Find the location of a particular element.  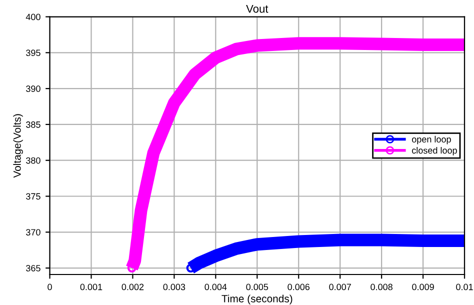

x-tick-label: 0.002 is located at coordinates (133, 287).